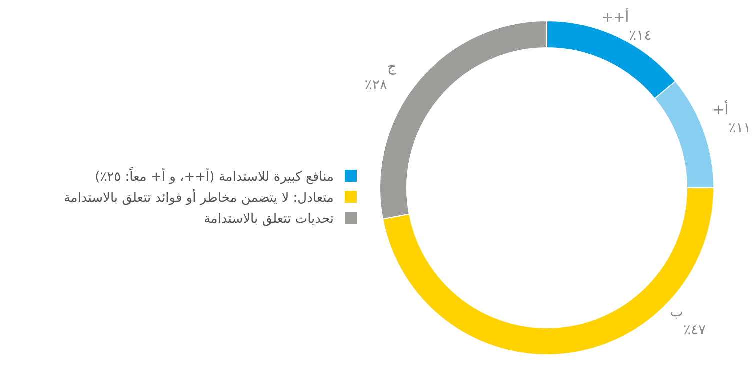  What do you see at coordinates (392, 68) in the screenshot?
I see `slice-label: ج` at bounding box center [392, 68].